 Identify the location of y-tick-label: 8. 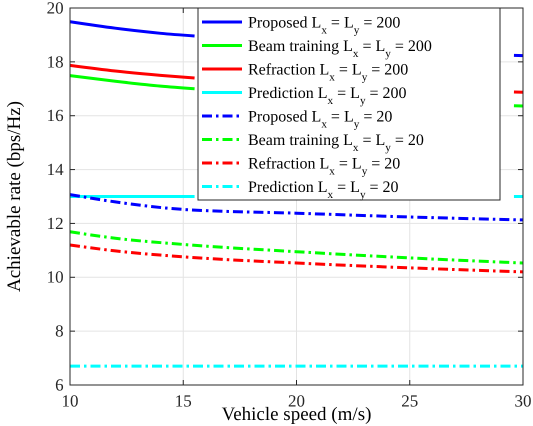
(59, 331).